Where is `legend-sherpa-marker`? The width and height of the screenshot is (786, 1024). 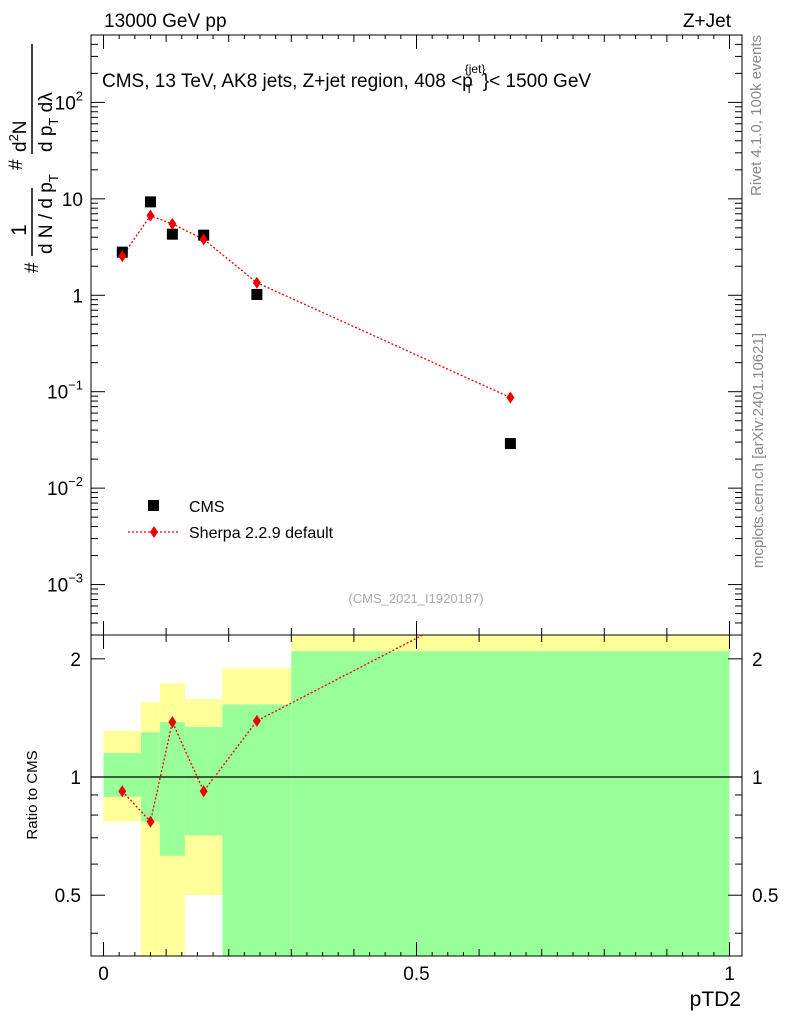 legend-sherpa-marker is located at coordinates (154, 532).